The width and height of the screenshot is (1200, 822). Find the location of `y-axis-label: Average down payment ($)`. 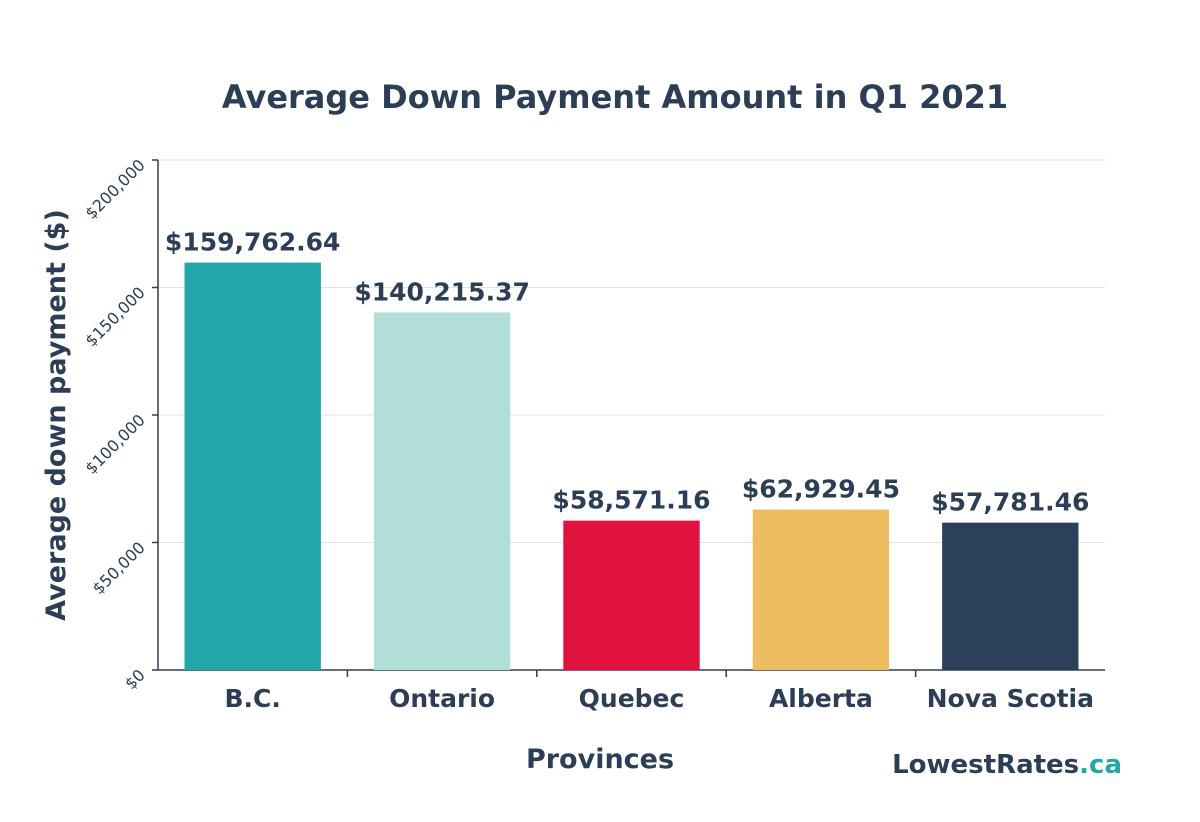

y-axis-label: Average down payment ($) is located at coordinates (56, 415).